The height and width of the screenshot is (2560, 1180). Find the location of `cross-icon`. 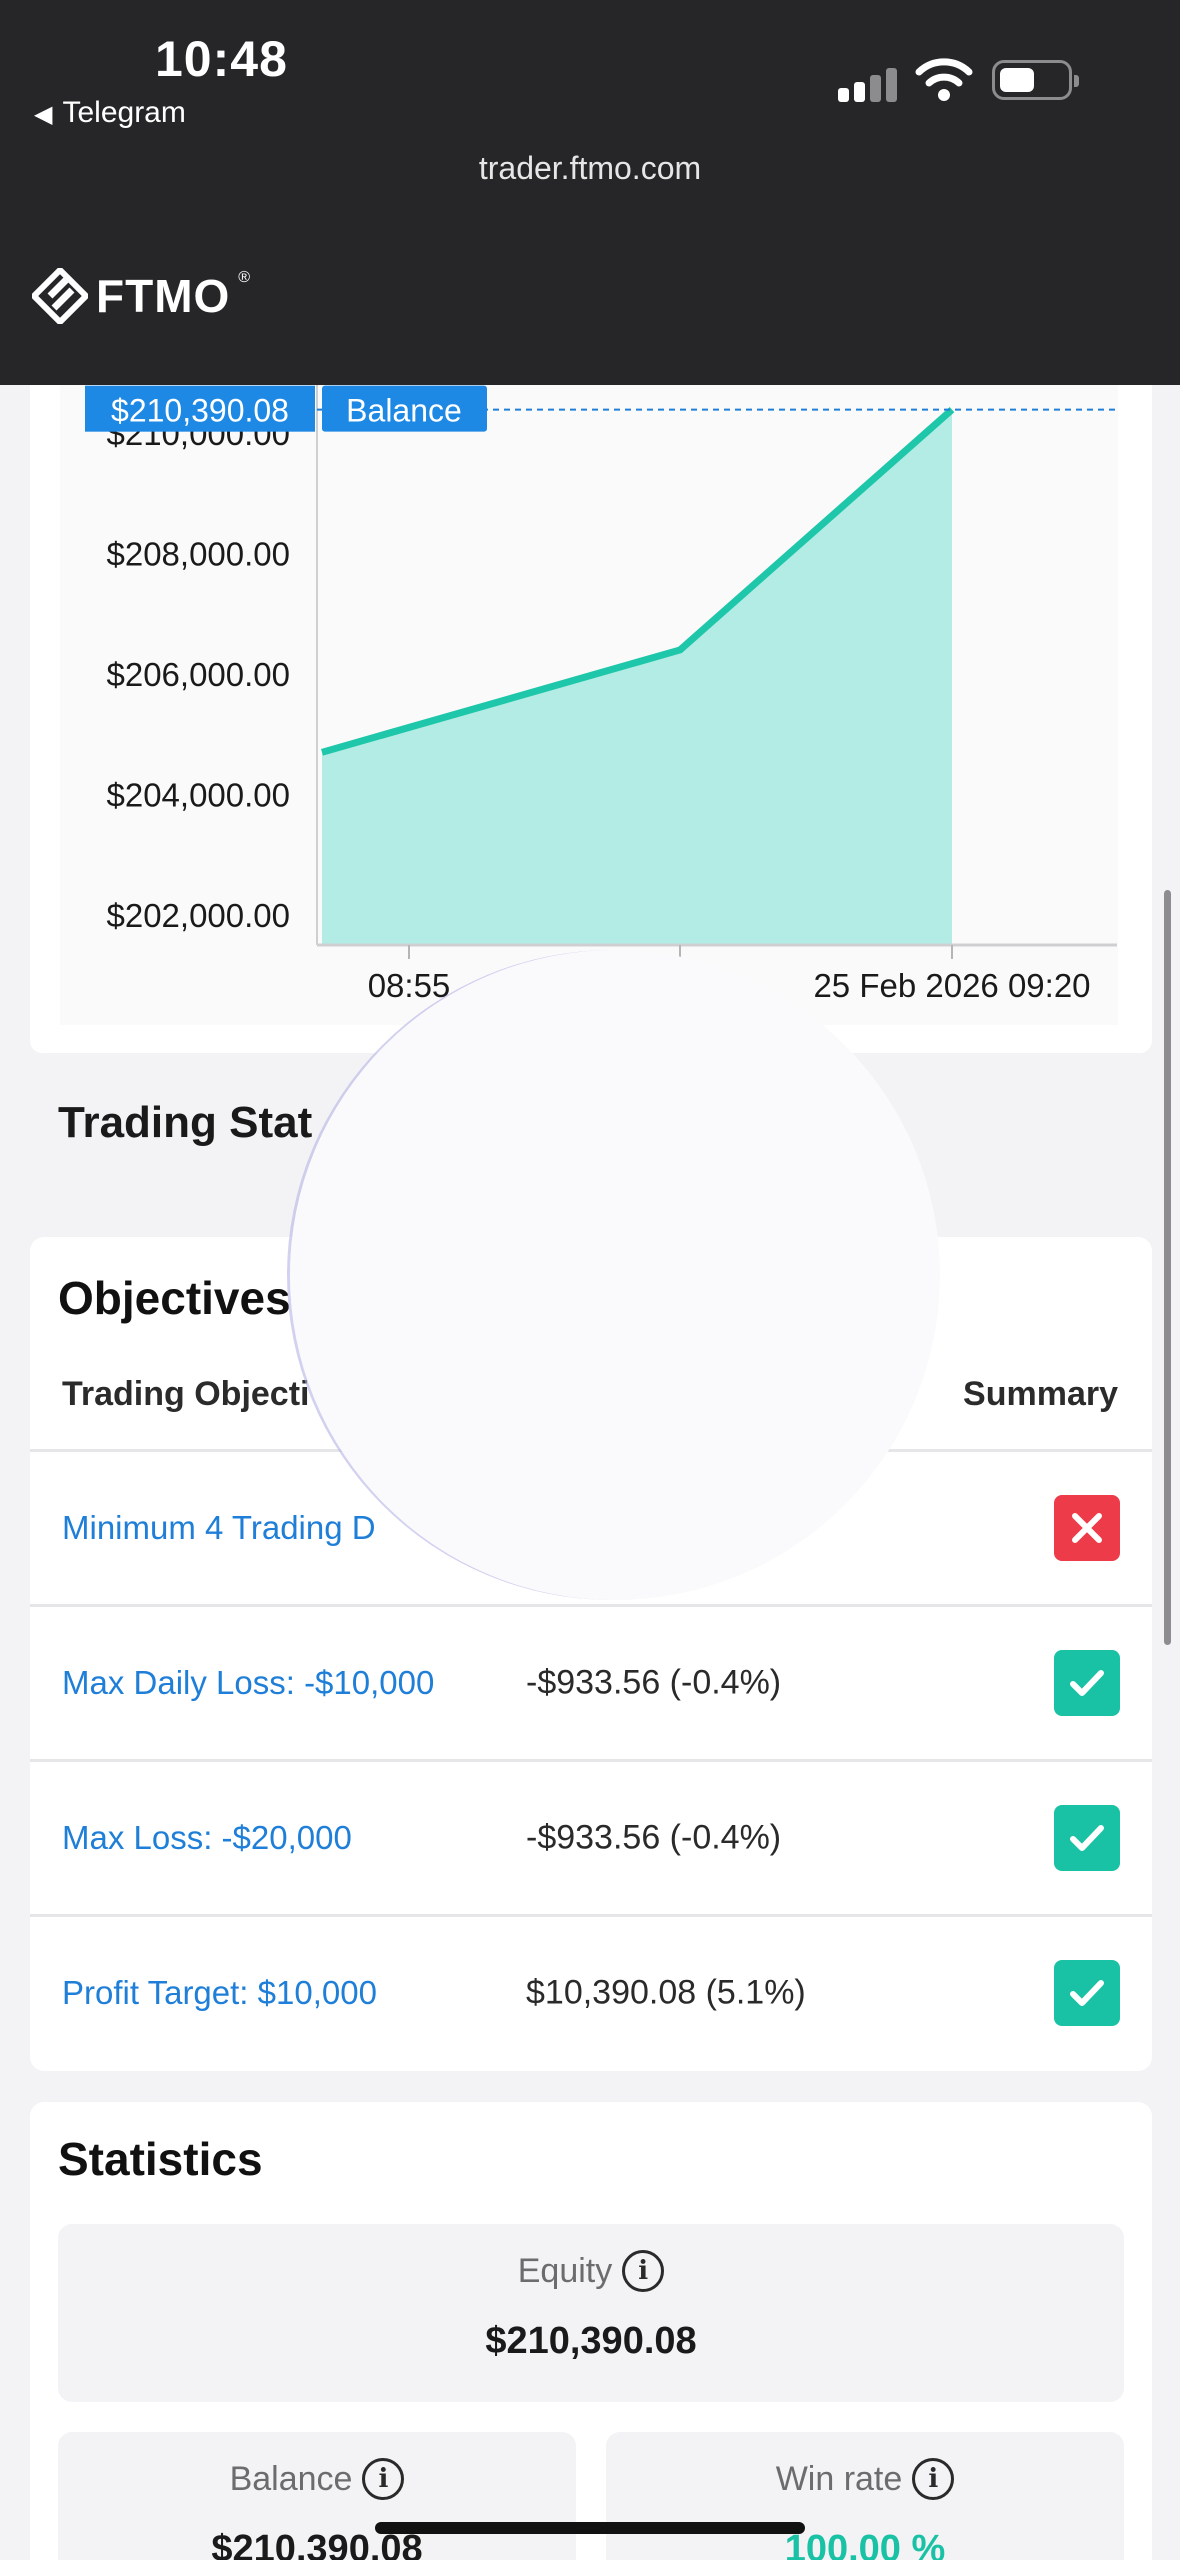

cross-icon is located at coordinates (1087, 1527).